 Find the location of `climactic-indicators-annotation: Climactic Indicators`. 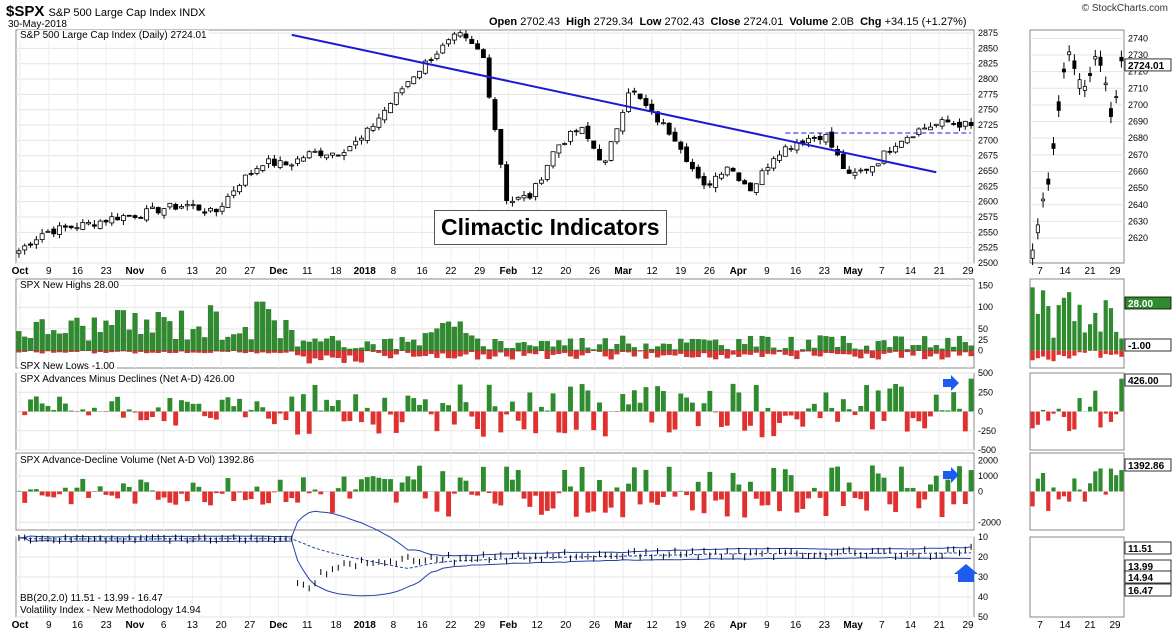

climactic-indicators-annotation: Climactic Indicators is located at coordinates (550, 227).